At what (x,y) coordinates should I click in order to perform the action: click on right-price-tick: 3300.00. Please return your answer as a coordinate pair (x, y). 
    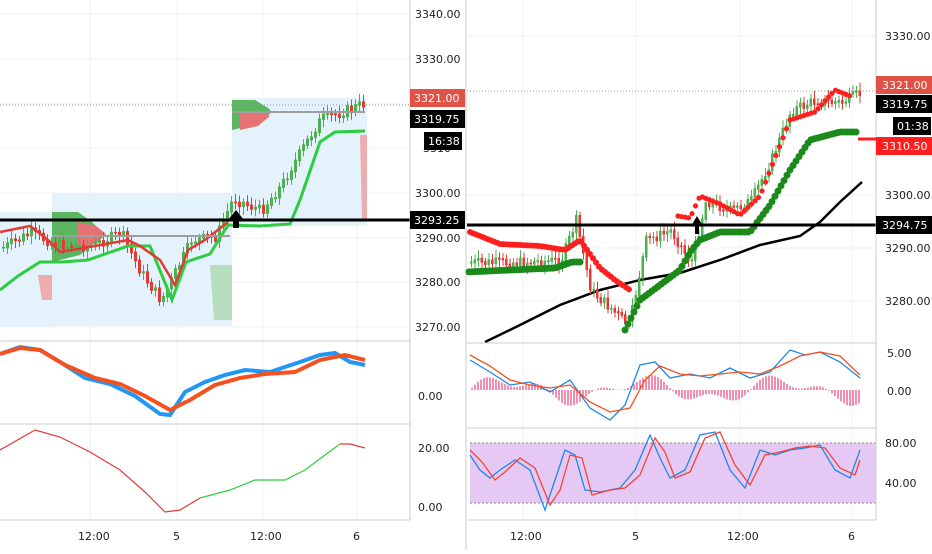
    Looking at the image, I should click on (908, 195).